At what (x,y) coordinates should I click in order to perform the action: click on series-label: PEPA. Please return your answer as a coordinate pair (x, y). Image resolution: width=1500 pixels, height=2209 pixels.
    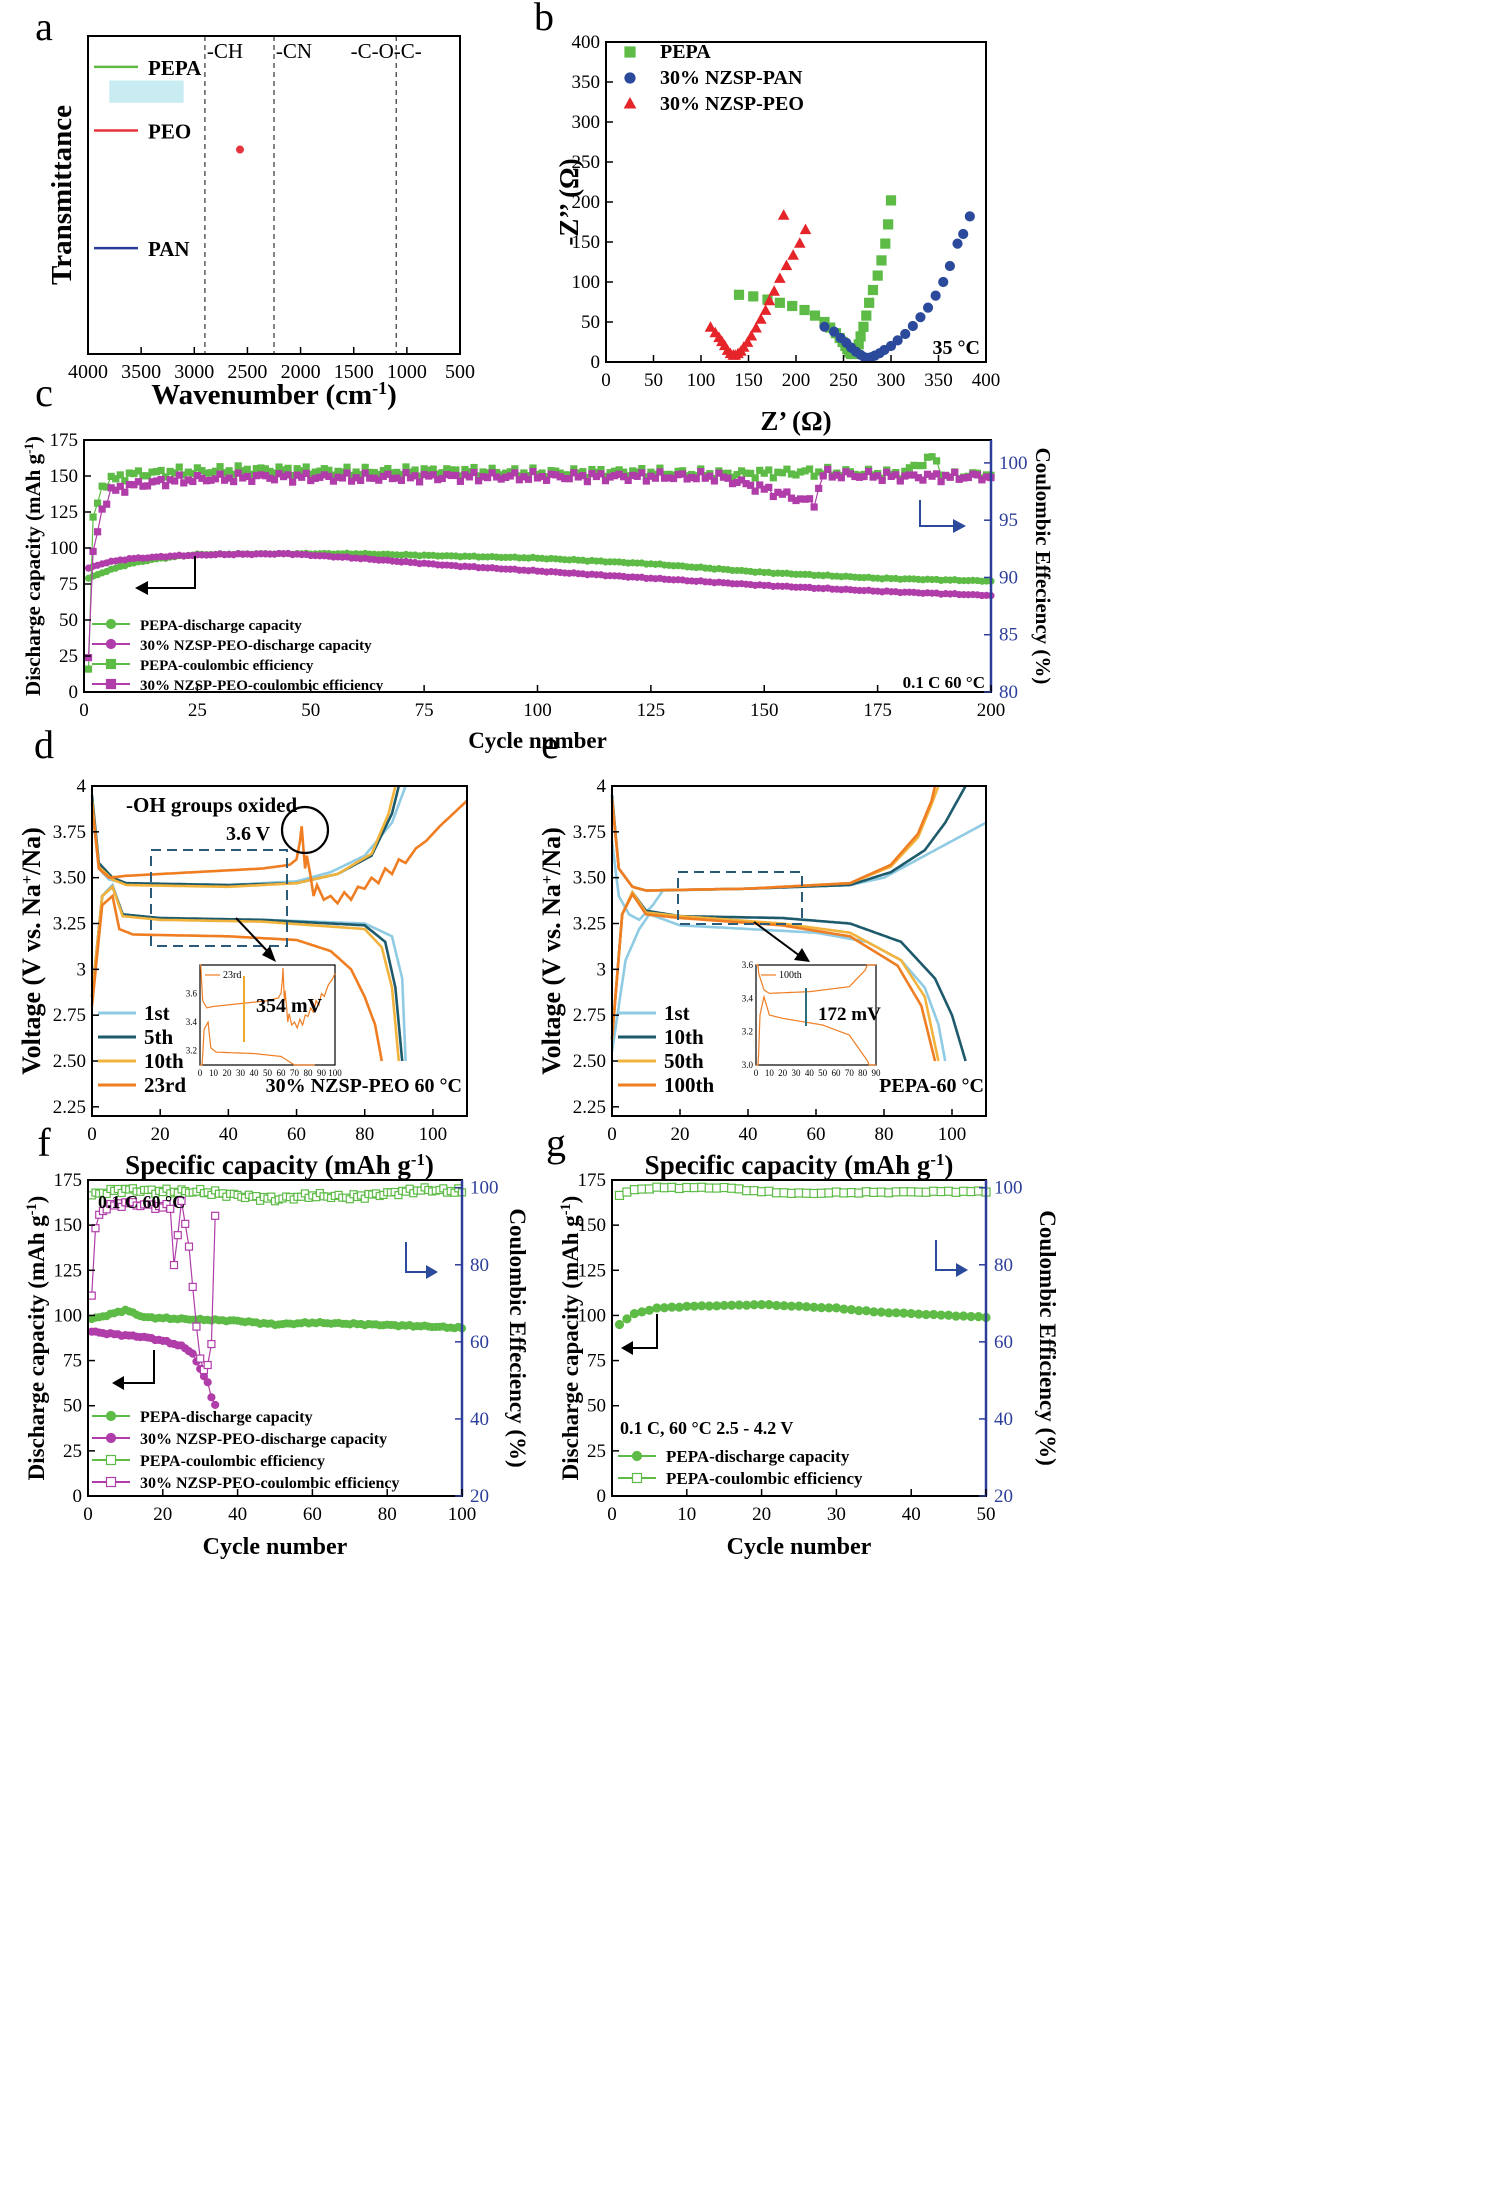
    Looking at the image, I should click on (175, 68).